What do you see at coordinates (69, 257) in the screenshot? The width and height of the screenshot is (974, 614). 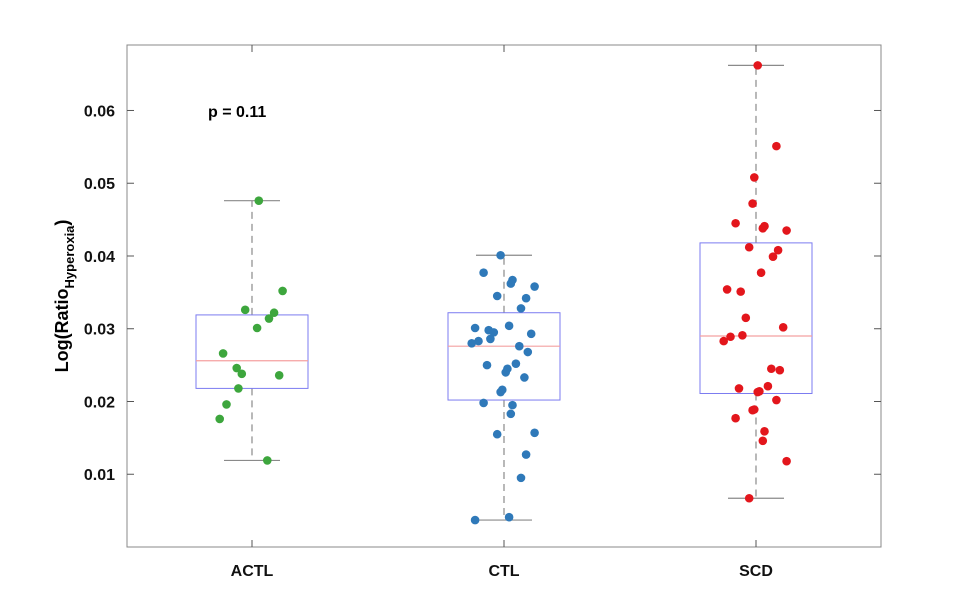 I see `y-axis-label-sub: Hyperoxia` at bounding box center [69, 257].